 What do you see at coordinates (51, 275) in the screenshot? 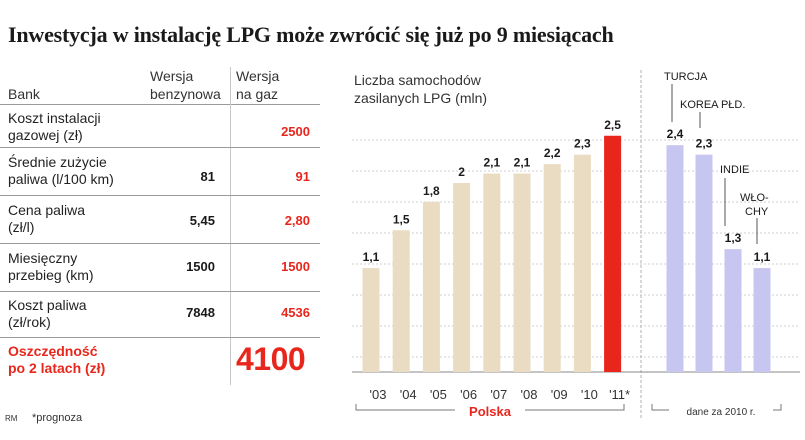
I see `row-label-line2: przebieg (km)` at bounding box center [51, 275].